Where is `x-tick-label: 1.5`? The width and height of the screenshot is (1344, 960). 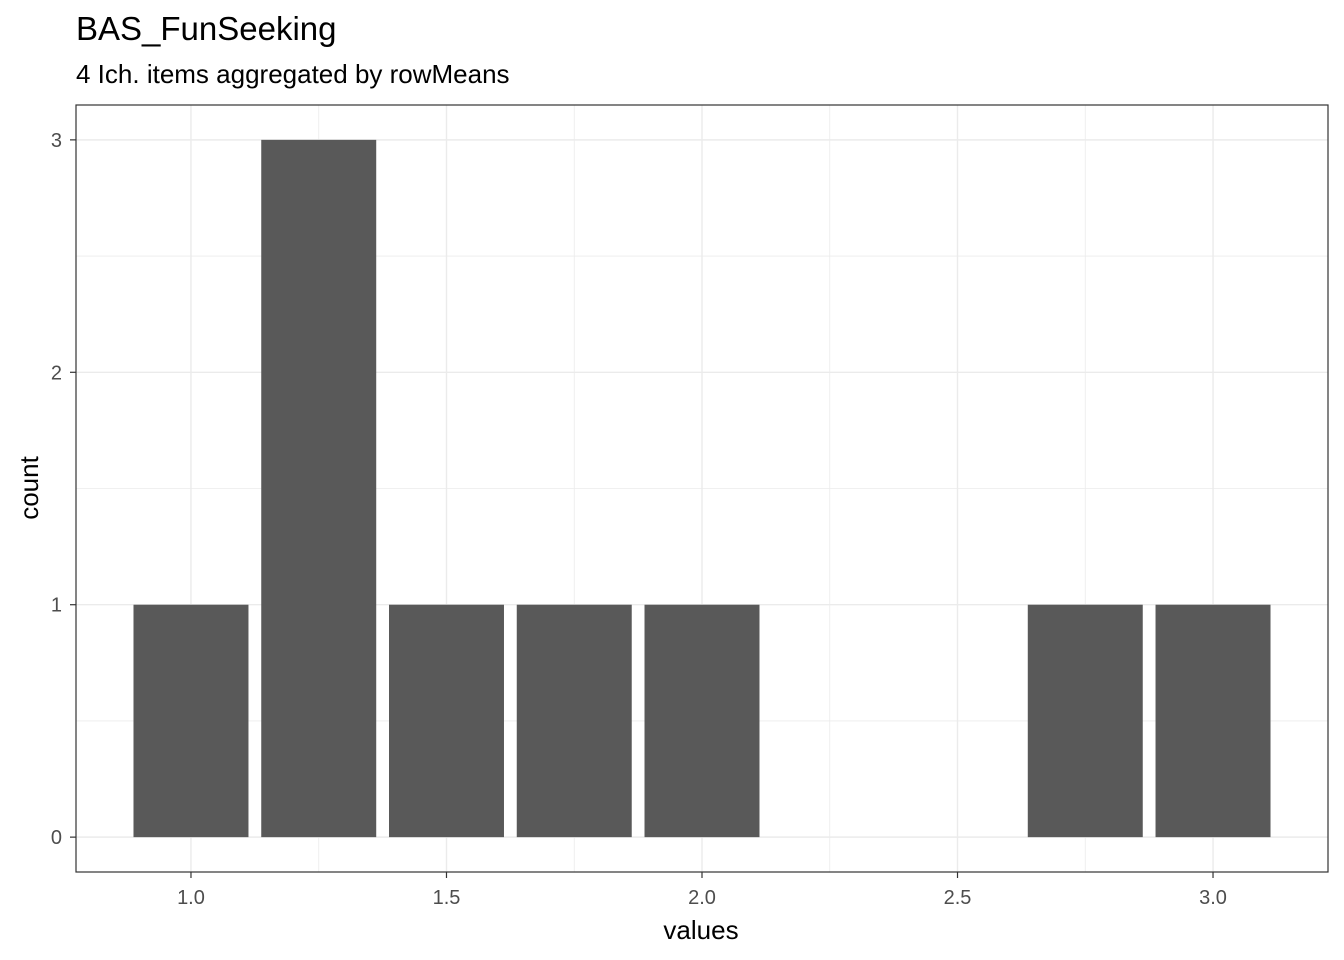
x-tick-label: 1.5 is located at coordinates (447, 898).